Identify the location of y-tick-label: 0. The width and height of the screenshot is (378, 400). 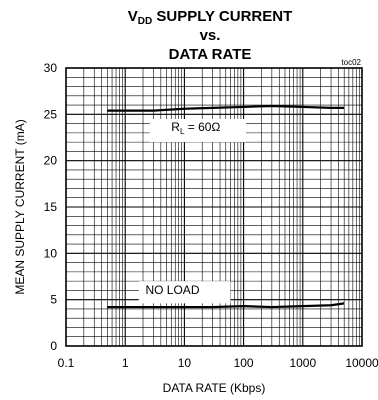
(53, 346).